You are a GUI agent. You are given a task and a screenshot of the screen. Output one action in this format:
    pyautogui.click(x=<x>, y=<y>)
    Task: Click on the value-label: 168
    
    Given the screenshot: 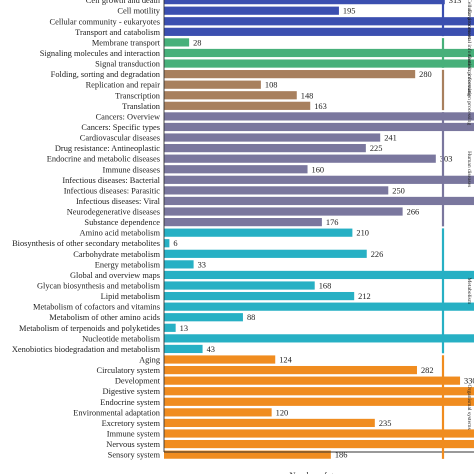 What is the action you would take?
    pyautogui.click(x=325, y=286)
    